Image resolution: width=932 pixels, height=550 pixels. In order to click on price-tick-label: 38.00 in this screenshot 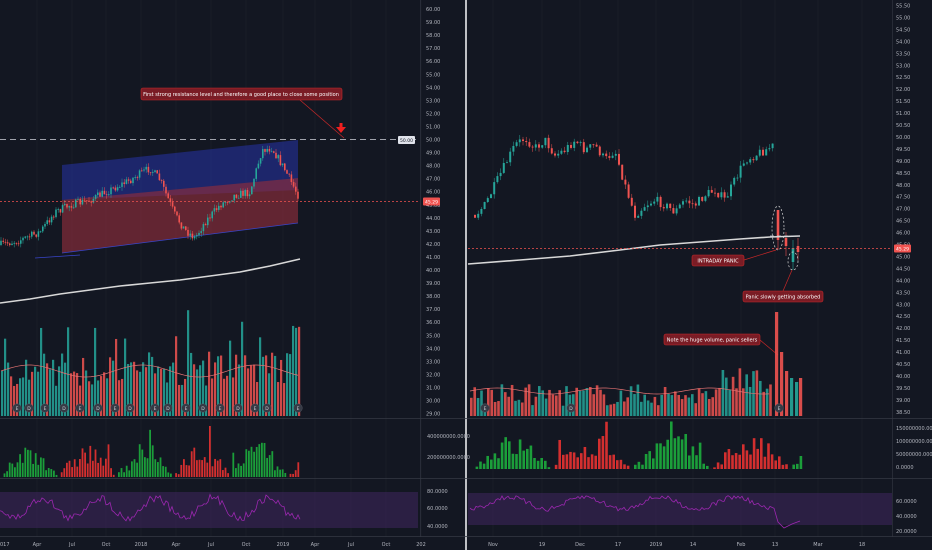, I will do `click(433, 297)`.